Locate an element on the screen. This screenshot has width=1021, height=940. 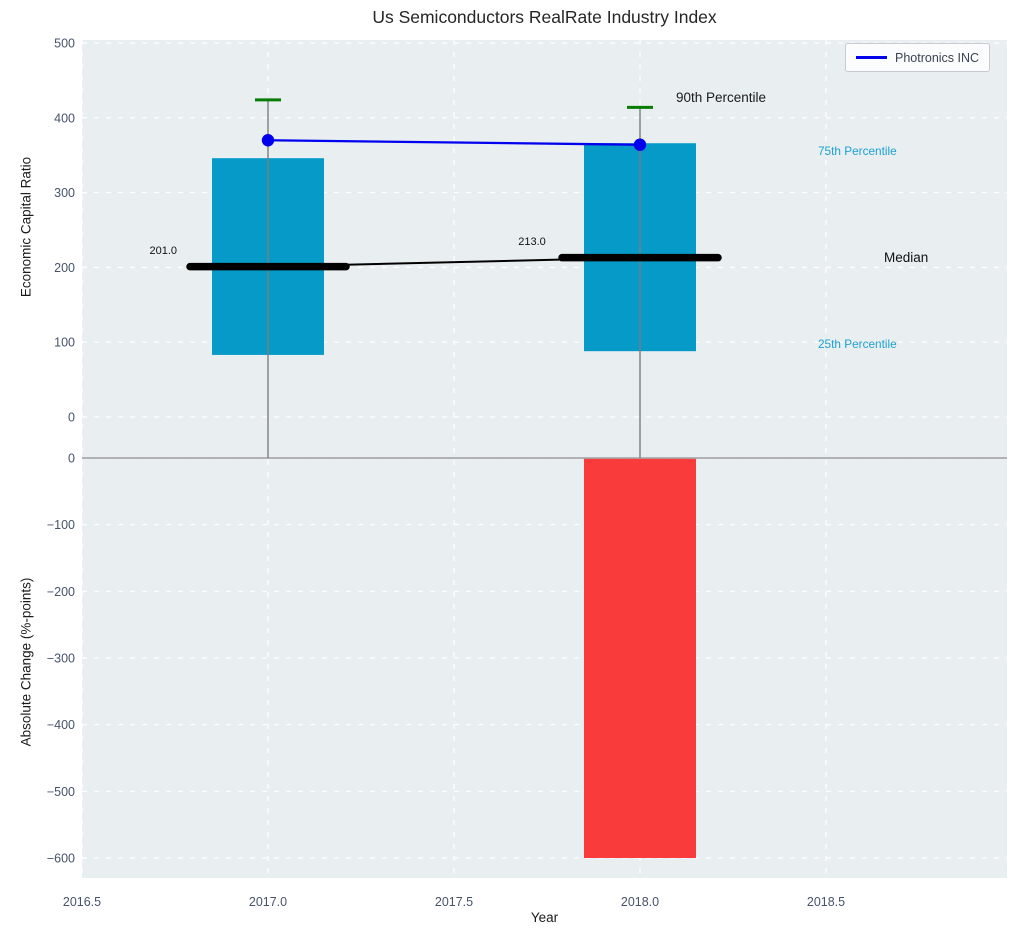
annotation-25th-percentile: 25th Percentile is located at coordinates (857, 344).